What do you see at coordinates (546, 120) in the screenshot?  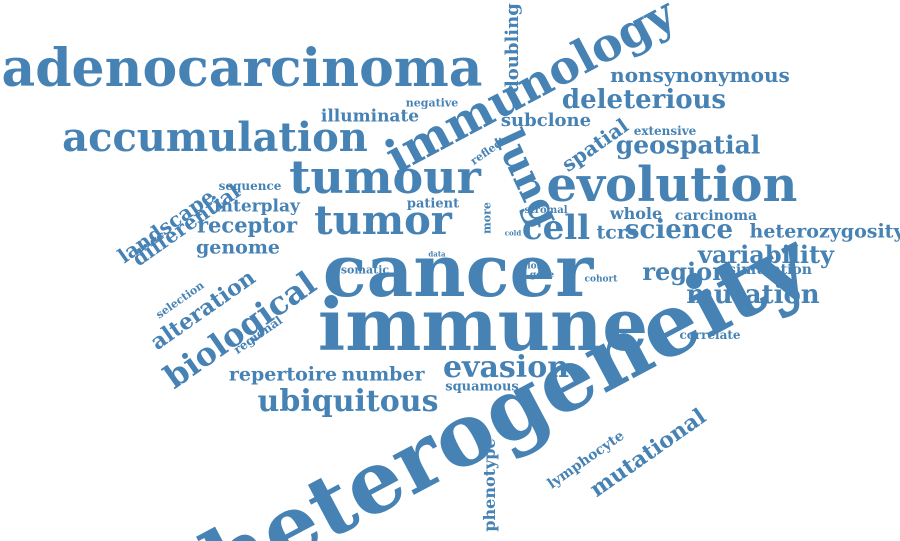 I see `word-subclone: subclone` at bounding box center [546, 120].